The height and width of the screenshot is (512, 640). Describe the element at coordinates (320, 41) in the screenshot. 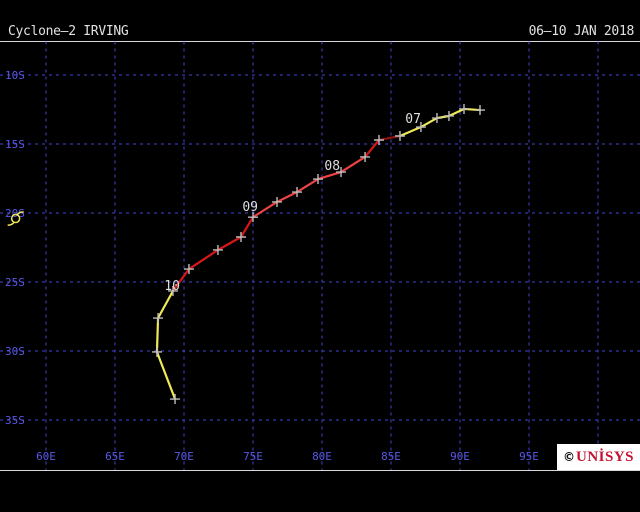

I see `header-divider` at that location.